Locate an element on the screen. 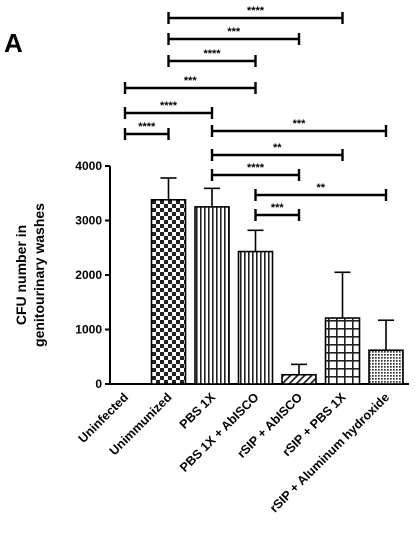 The height and width of the screenshot is (559, 416). y-ticks: 0 1000 2000 3000 4000 is located at coordinates (92, 275).